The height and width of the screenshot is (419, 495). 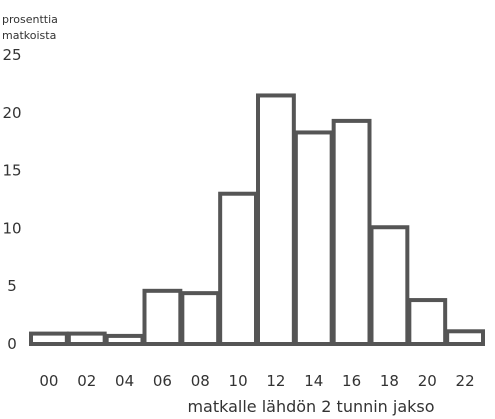 I want to click on y-tick-label: 5, so click(x=12, y=286).